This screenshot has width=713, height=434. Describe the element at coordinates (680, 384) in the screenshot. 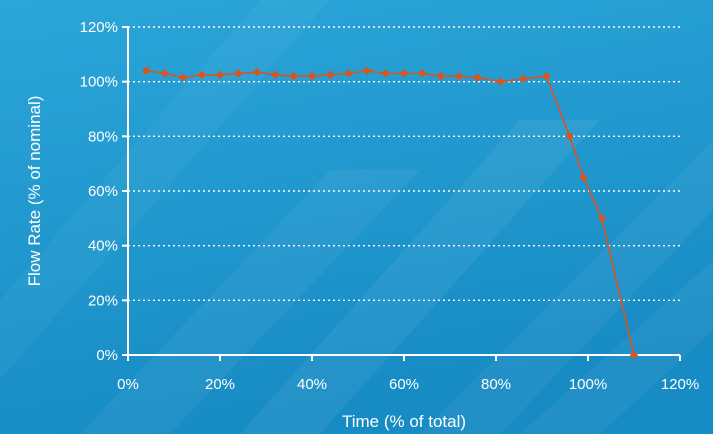

I see `x-tick-label: 120%` at that location.